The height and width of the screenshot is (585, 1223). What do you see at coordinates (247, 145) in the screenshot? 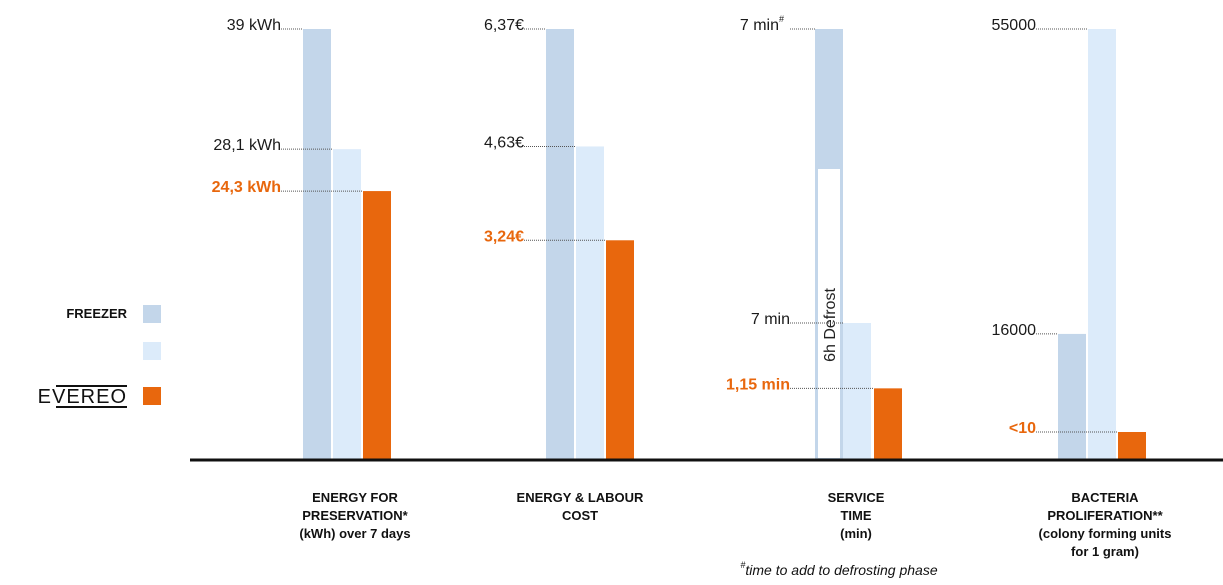
I see `value-label: 28,1 kWh` at bounding box center [247, 145].